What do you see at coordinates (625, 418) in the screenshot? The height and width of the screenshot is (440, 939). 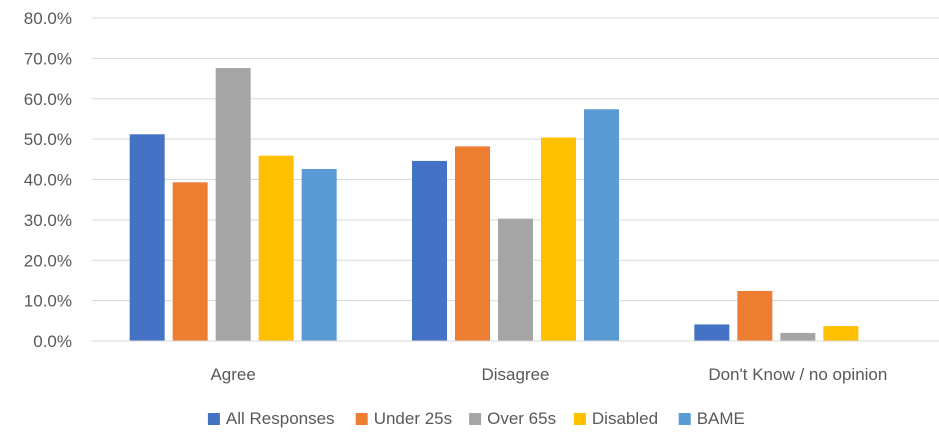 I see `legend-label: Disabled` at bounding box center [625, 418].